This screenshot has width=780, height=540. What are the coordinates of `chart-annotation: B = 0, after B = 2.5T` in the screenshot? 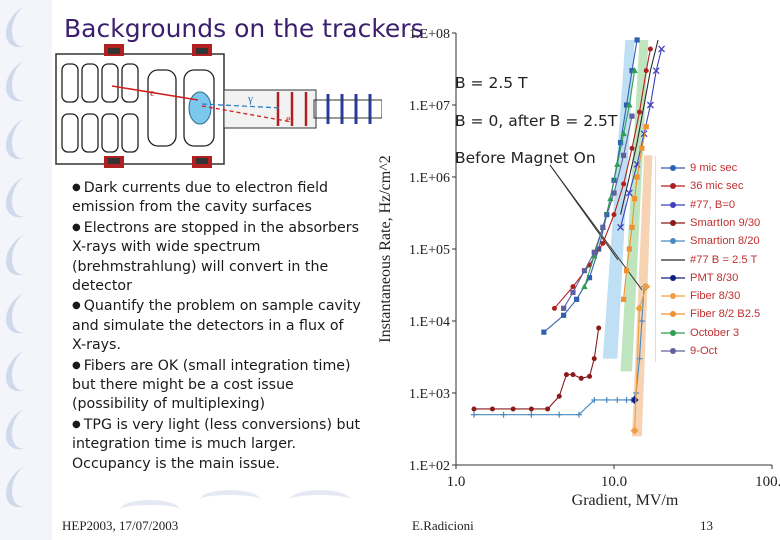 It's located at (536, 121).